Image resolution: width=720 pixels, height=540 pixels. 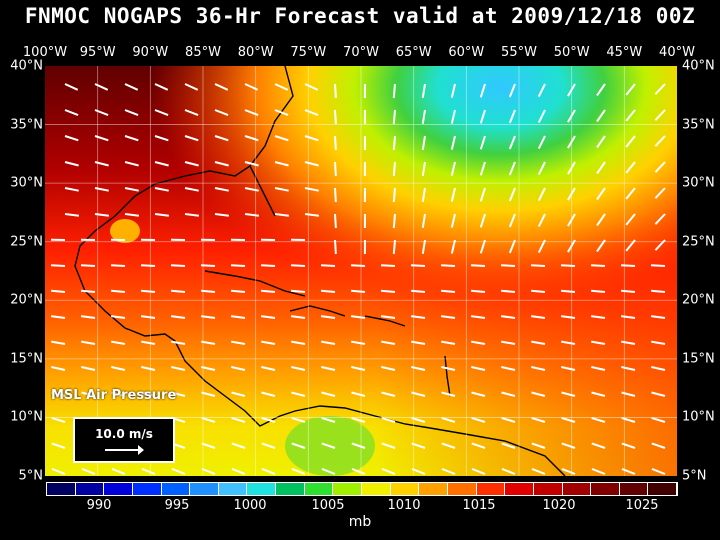 What do you see at coordinates (698, 66) in the screenshot?
I see `latitude-label-right: 40°N` at bounding box center [698, 66].